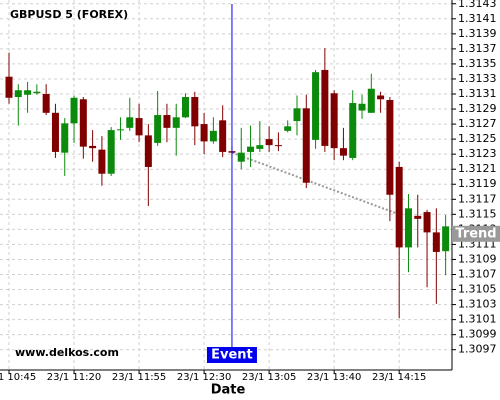 The image size is (500, 400). I want to click on y-tick-label: 1.3103, so click(477, 304).